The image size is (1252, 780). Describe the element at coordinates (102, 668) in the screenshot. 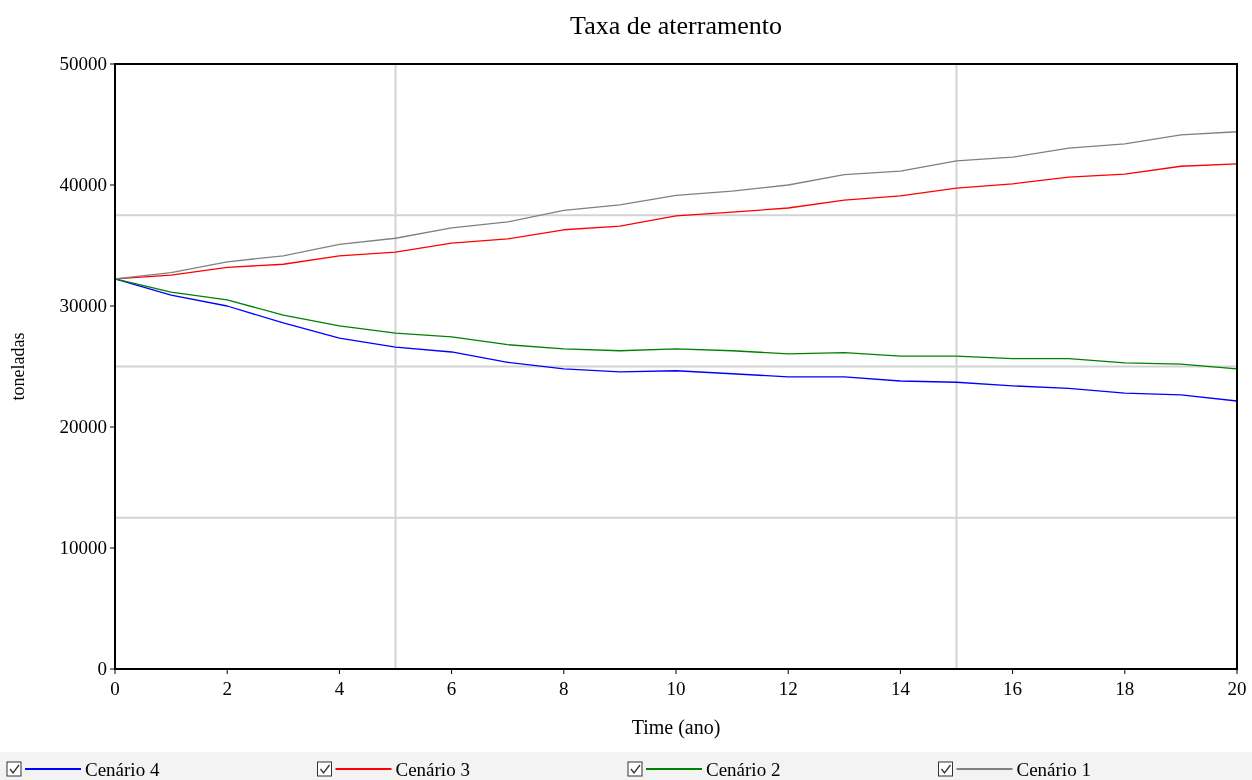

I see `y-tick-label: 0` at that location.